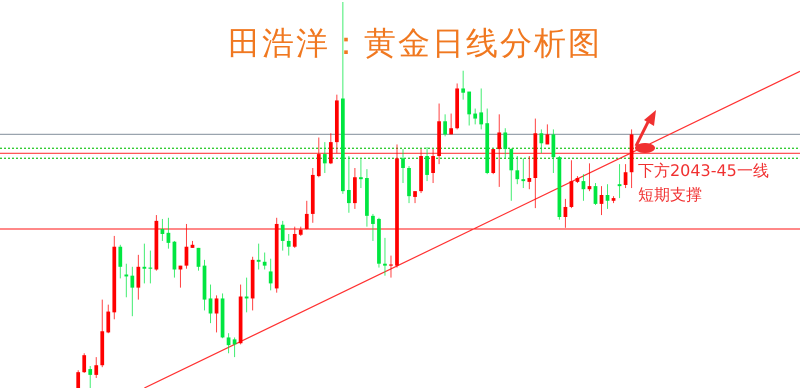 The height and width of the screenshot is (388, 800). What do you see at coordinates (415, 43) in the screenshot?
I see `text: 田浩洋：黄金日线分析图` at bounding box center [415, 43].